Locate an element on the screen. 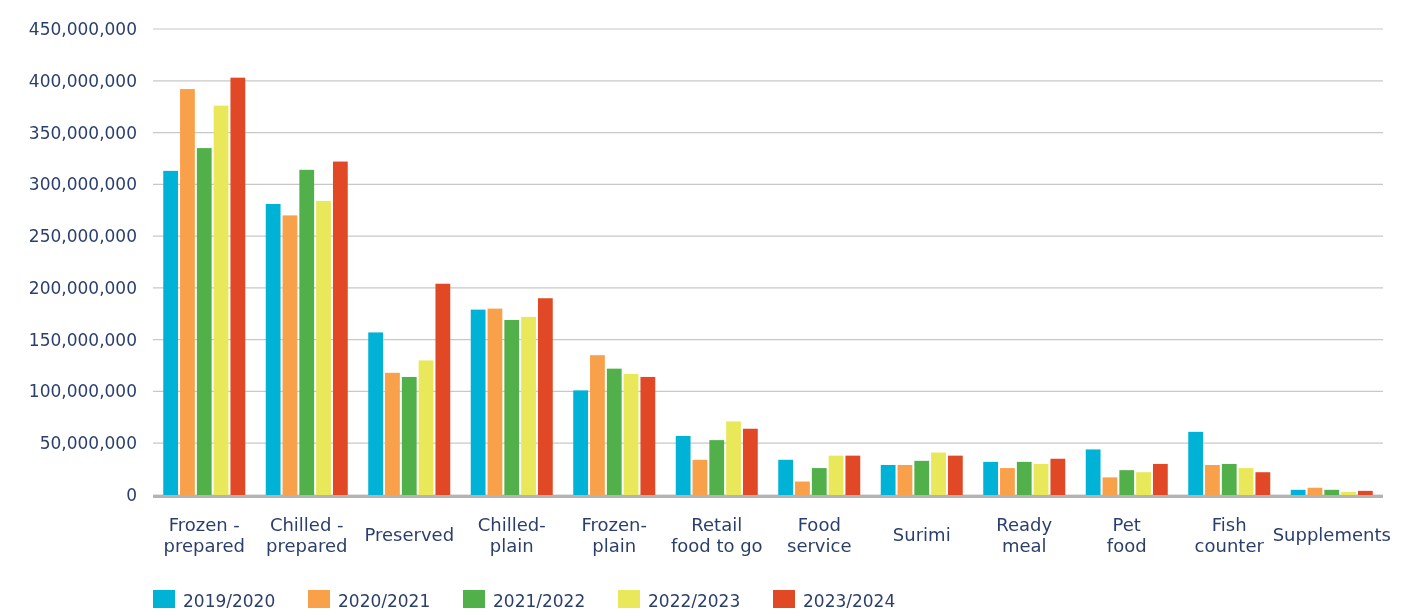 Image resolution: width=1406 pixels, height=615 pixels. y-tick-label: 250,000,000 is located at coordinates (82, 236).